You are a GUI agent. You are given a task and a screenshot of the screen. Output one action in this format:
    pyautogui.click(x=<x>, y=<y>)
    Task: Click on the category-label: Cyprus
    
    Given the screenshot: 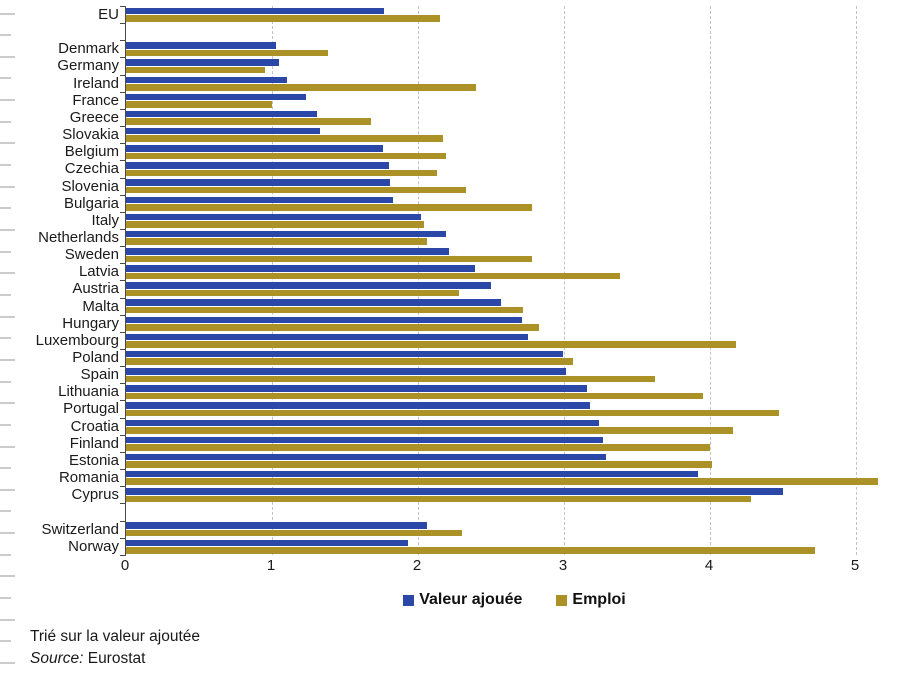 What is the action you would take?
    pyautogui.click(x=95, y=495)
    